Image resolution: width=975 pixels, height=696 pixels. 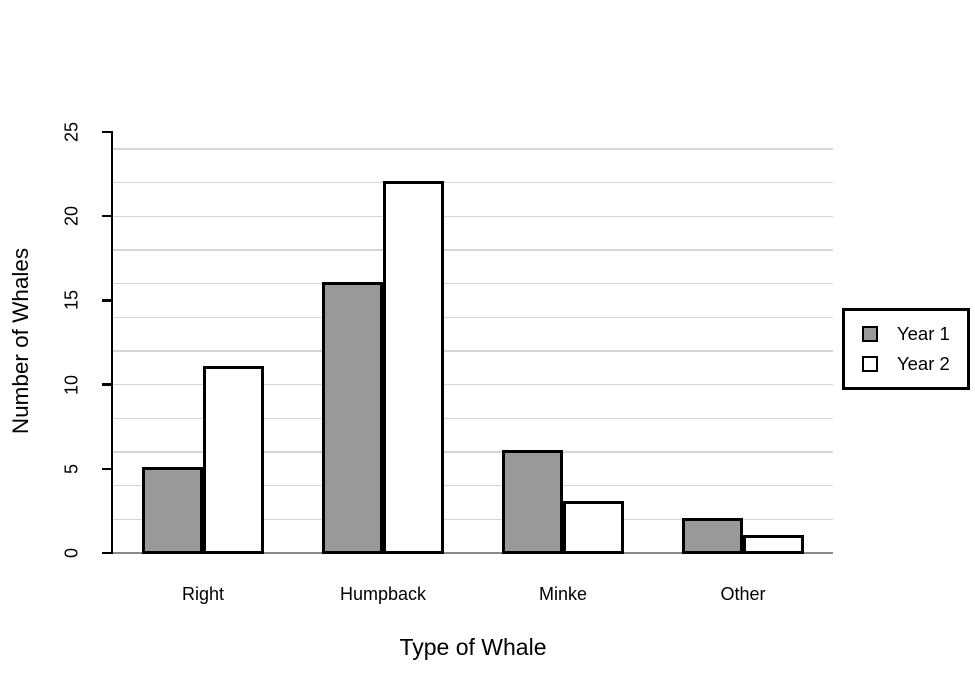 What do you see at coordinates (743, 594) in the screenshot?
I see `x-category-label-other: Other` at bounding box center [743, 594].